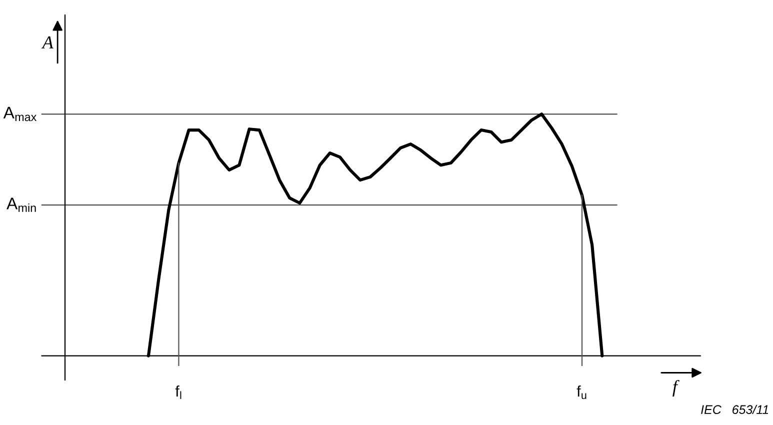 The width and height of the screenshot is (773, 425). What do you see at coordinates (676, 388) in the screenshot?
I see `x-axis-title: f` at bounding box center [676, 388].